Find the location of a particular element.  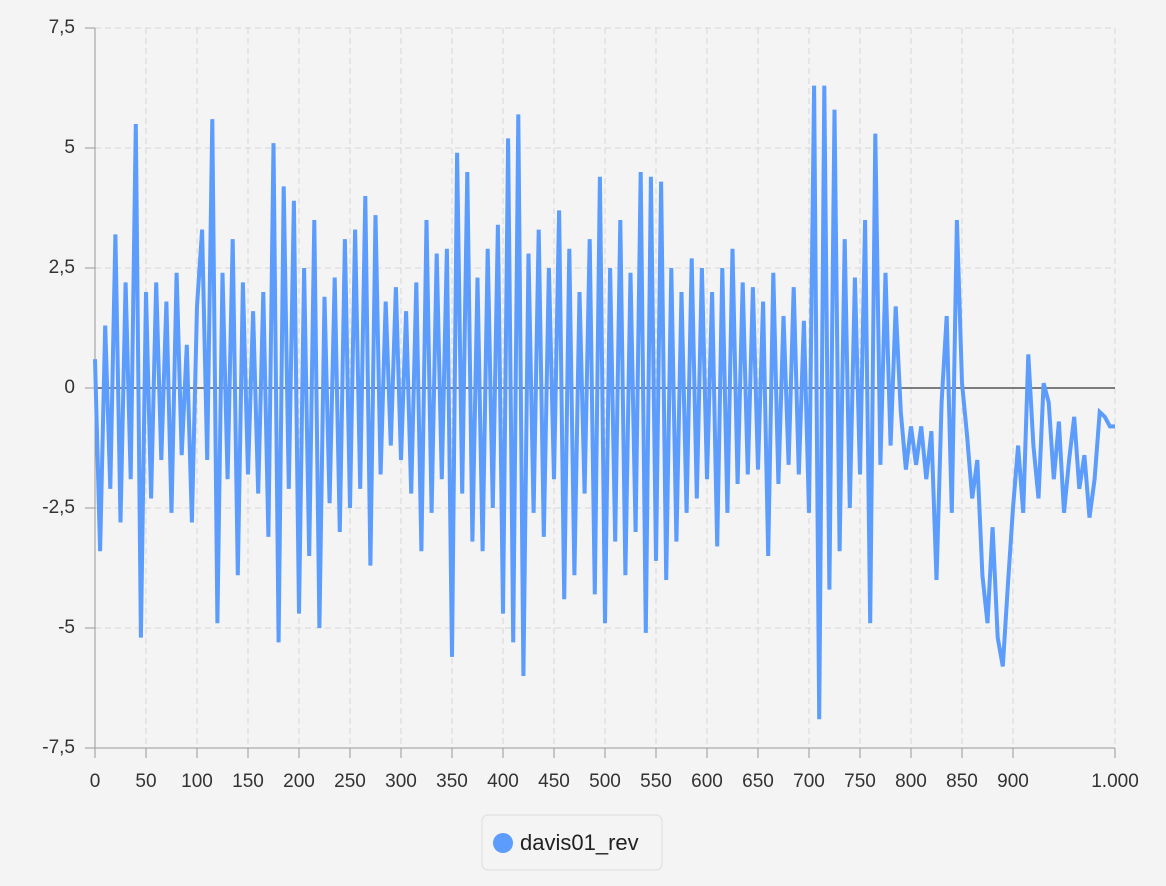

x-tick-label: 250 is located at coordinates (350, 781).